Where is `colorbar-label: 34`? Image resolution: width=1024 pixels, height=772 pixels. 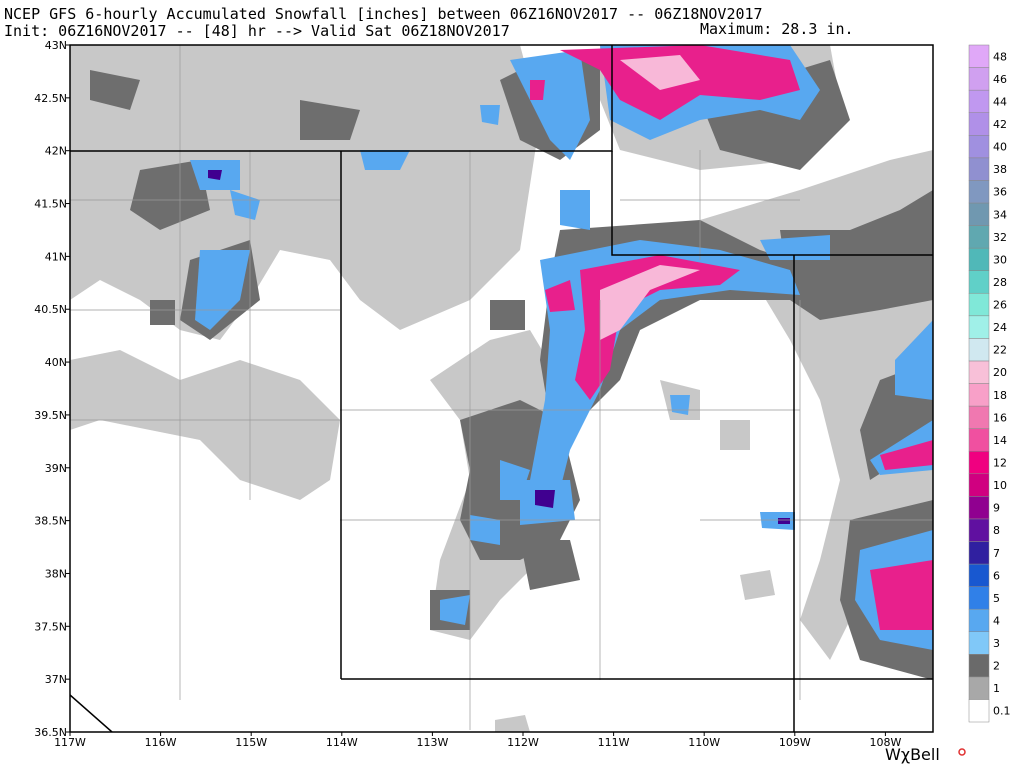 colorbar-label: 34 is located at coordinates (1000, 214).